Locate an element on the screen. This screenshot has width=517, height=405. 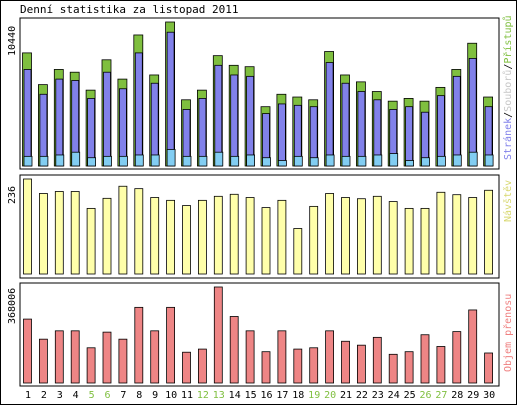
visits-legend: Návštěv is located at coordinates (508, 201).